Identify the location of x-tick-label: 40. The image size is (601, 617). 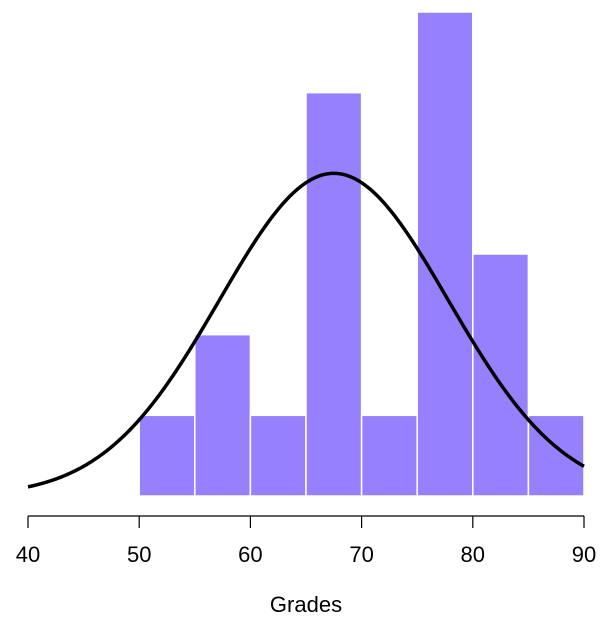
(28, 554).